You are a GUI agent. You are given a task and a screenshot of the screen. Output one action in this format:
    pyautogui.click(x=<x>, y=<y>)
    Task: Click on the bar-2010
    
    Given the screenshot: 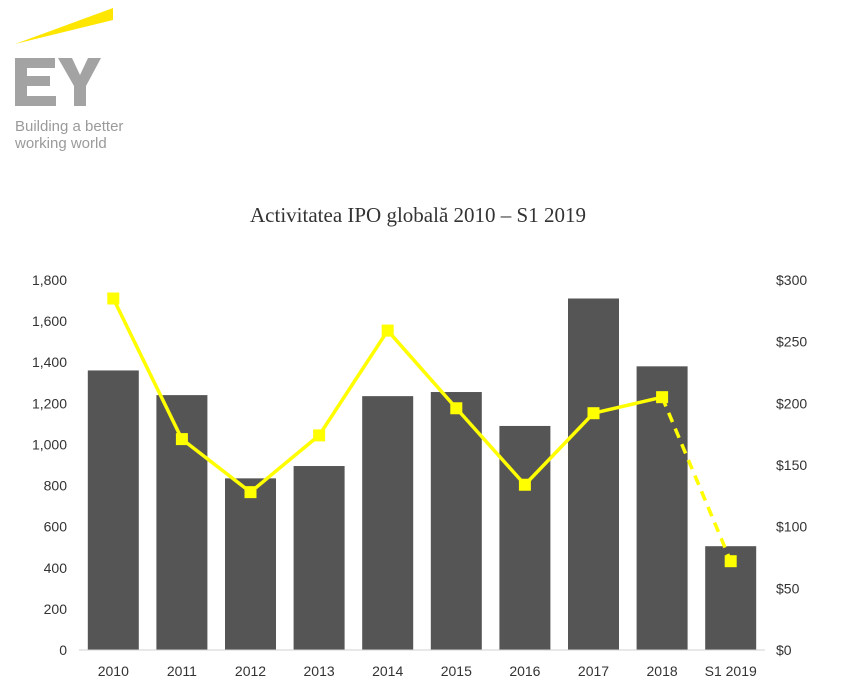 What is the action you would take?
    pyautogui.click(x=113, y=510)
    